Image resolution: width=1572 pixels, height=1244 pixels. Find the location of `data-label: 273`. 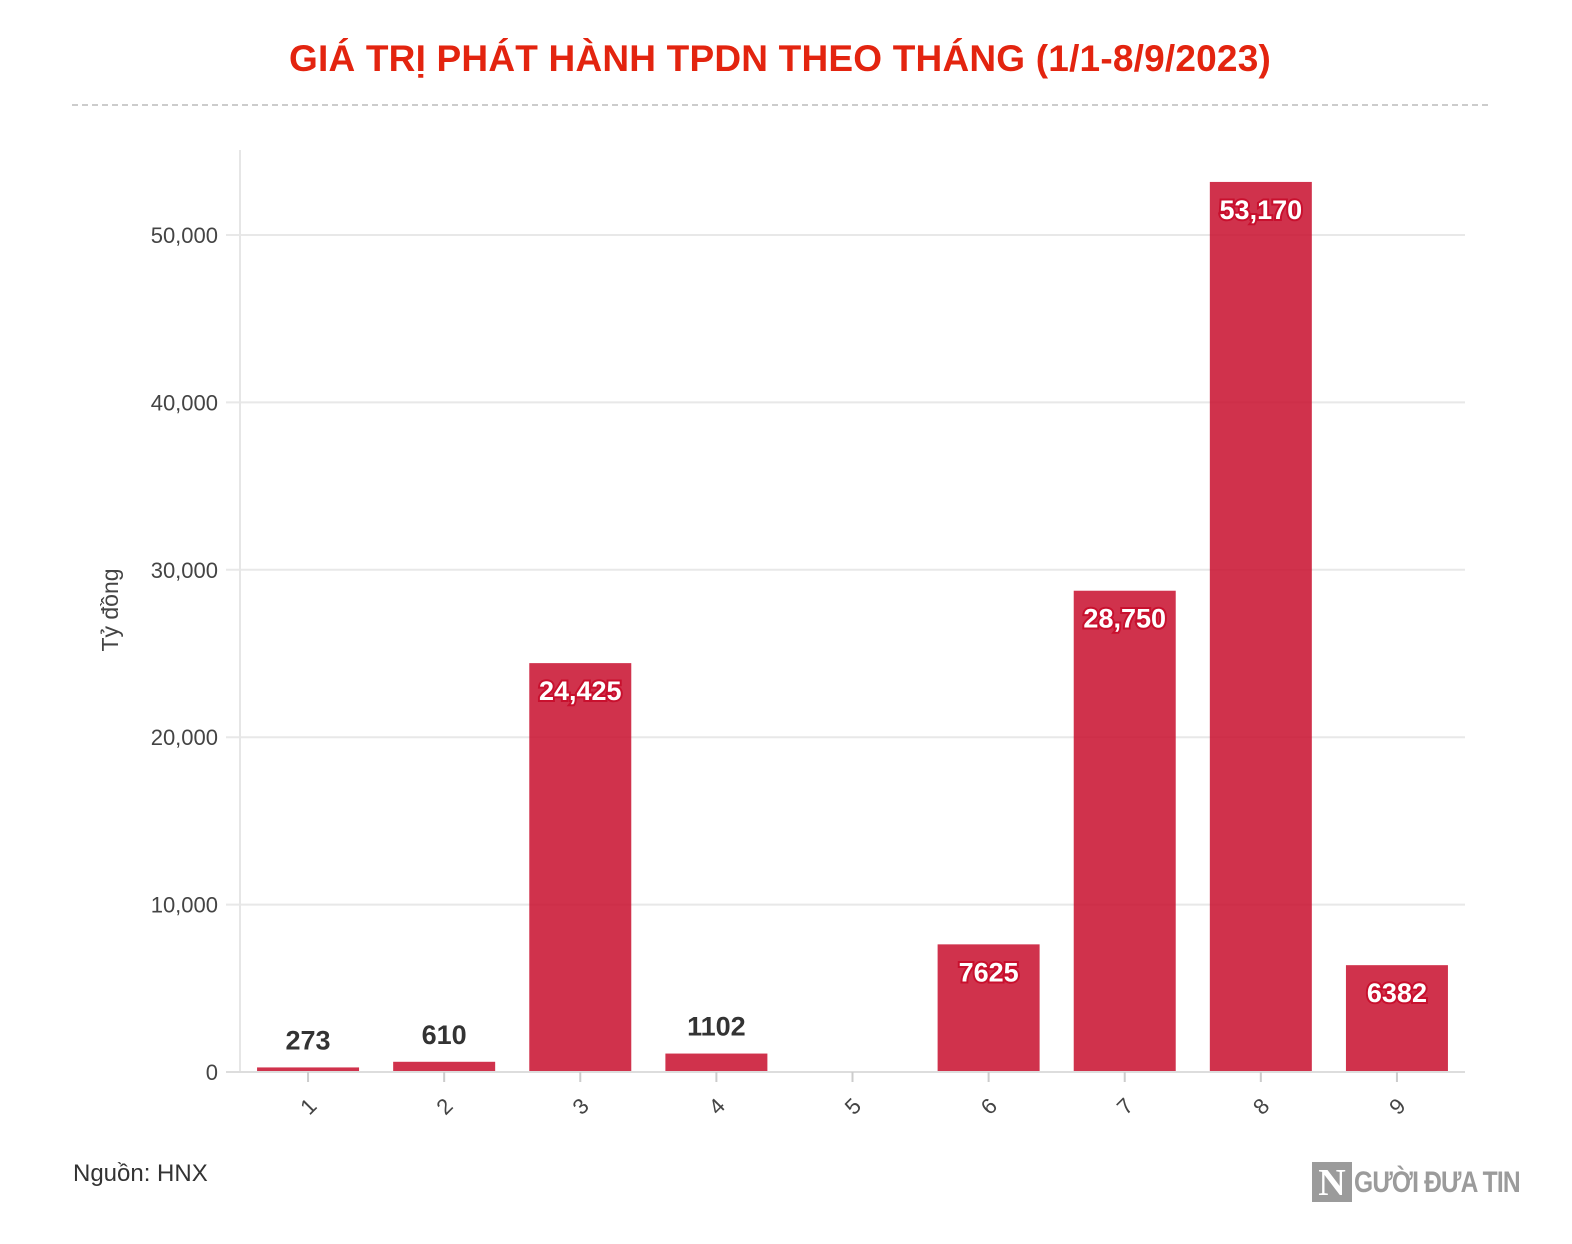

data-label: 273 is located at coordinates (308, 1040).